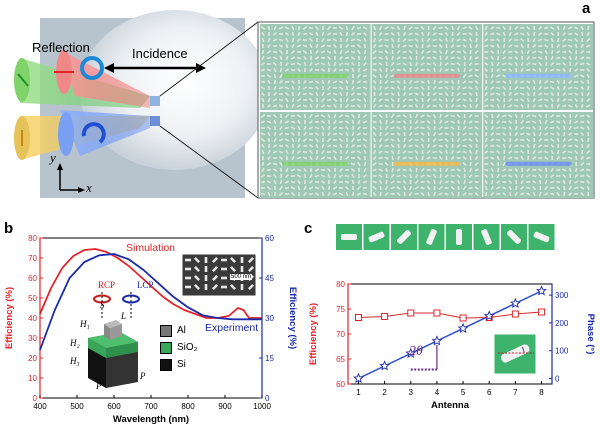 This screenshot has height=428, width=600. I want to click on x-tick-label: 5, so click(463, 392).